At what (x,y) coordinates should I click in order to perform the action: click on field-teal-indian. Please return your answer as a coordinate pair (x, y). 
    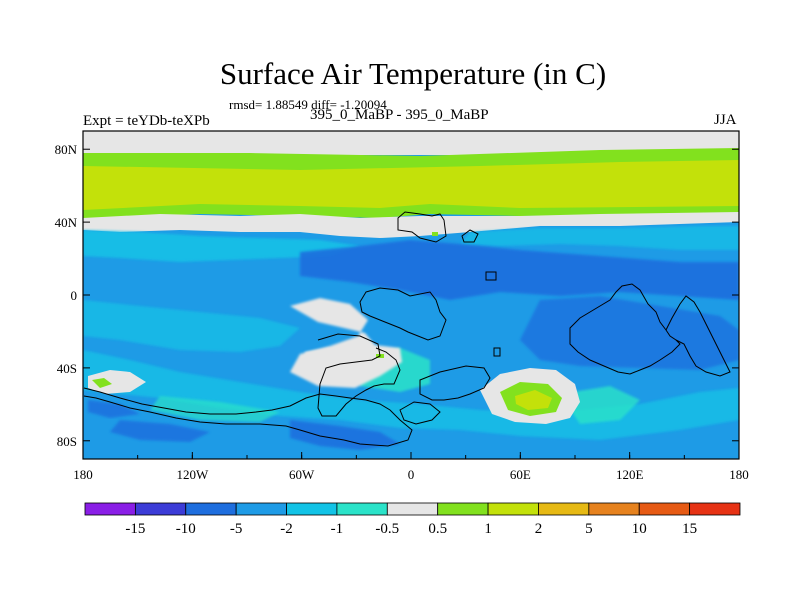
    Looking at the image, I should click on (600, 405).